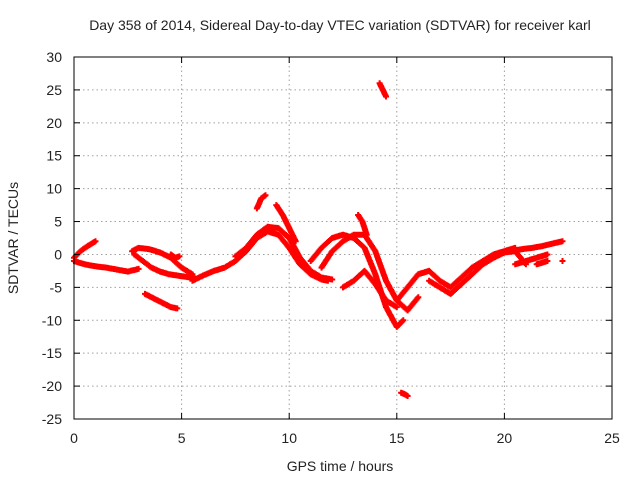  I want to click on y-tick-label: -25, so click(52, 419).